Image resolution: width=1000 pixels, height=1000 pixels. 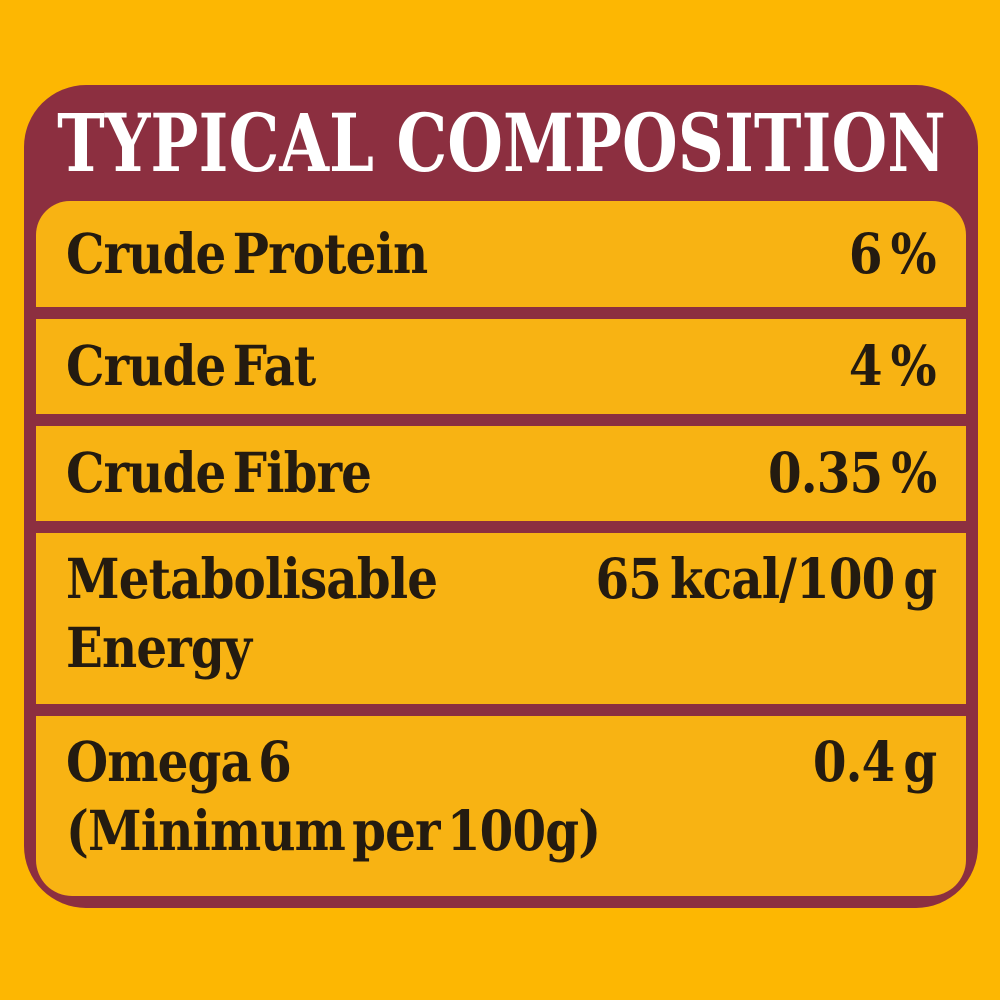 I want to click on row-value: 0.4 g, so click(x=874, y=761).